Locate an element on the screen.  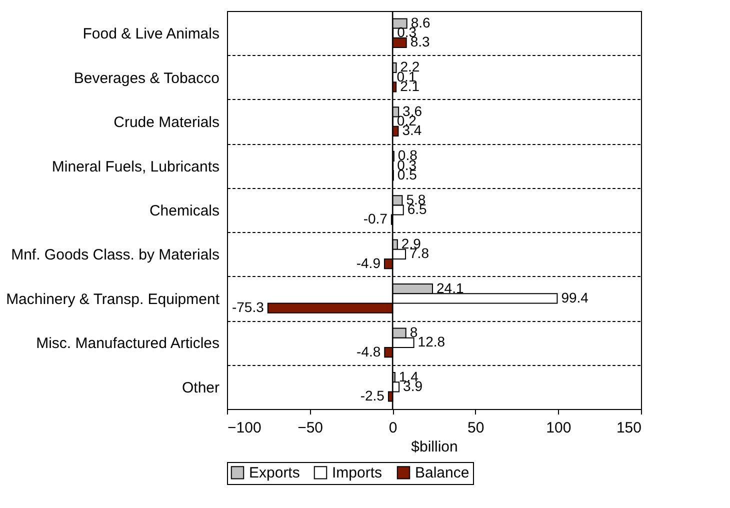
data-label: -0.7 is located at coordinates (375, 218).